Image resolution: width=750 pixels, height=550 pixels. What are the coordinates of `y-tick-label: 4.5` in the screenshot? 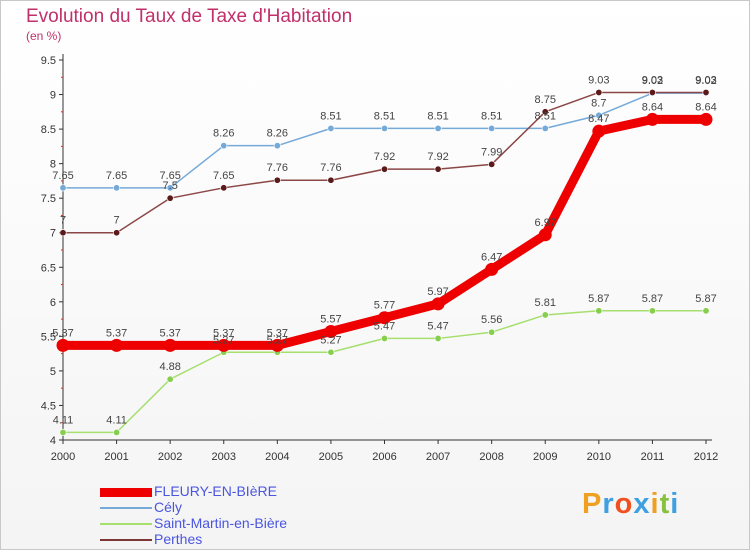 It's located at (48, 406).